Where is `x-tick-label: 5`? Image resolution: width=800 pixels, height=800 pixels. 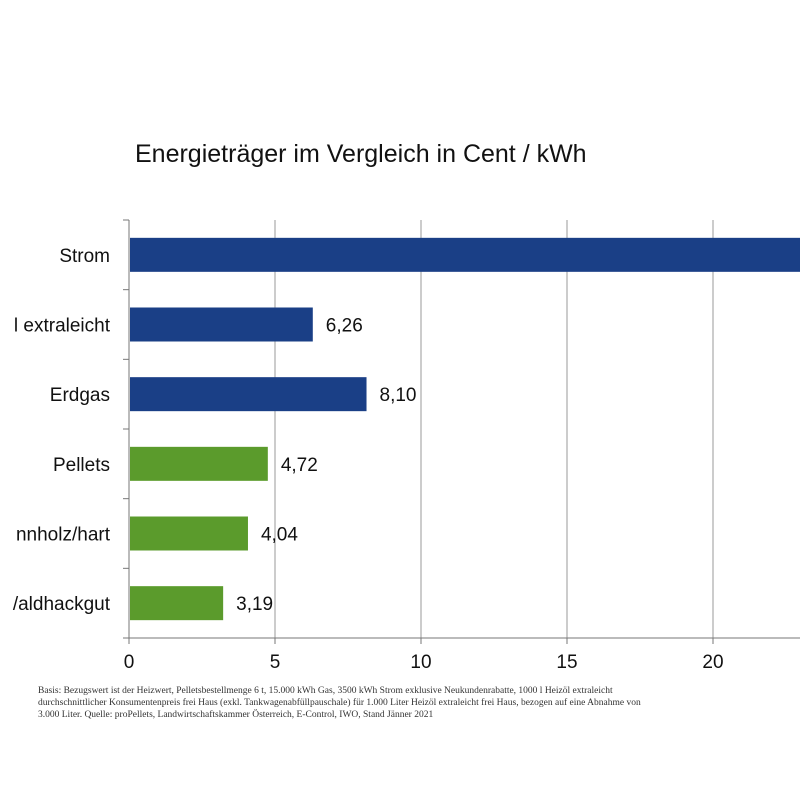
x-tick-label: 5 is located at coordinates (275, 662).